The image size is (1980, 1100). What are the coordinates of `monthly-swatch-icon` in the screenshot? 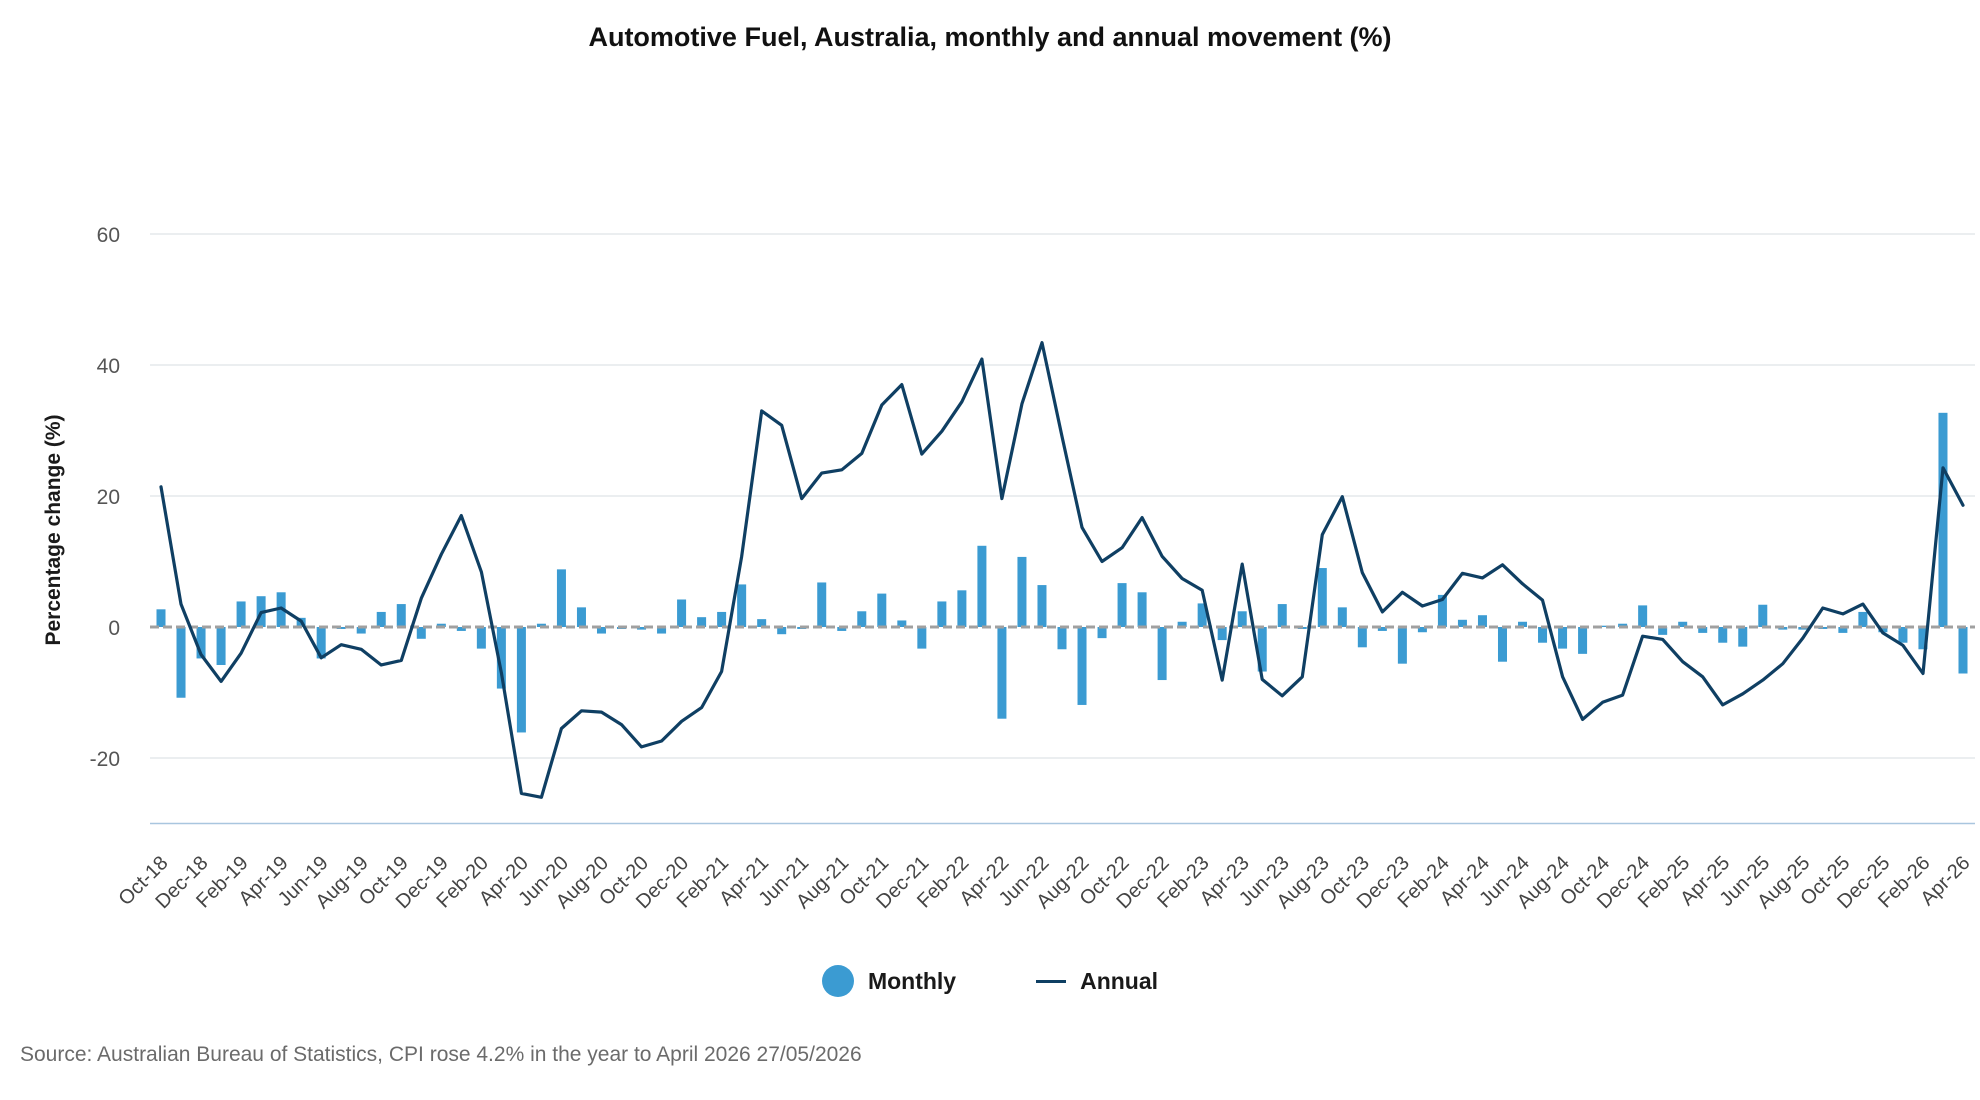 It's located at (837, 981).